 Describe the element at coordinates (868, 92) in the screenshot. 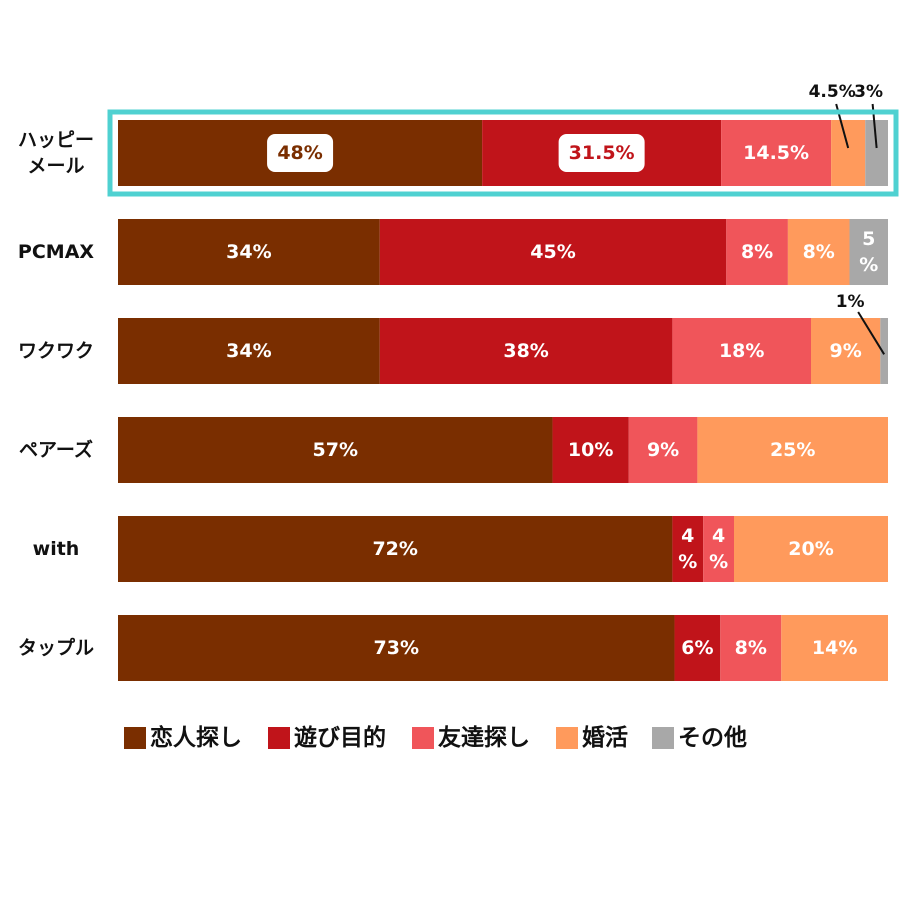

I see `data-label: 3%` at that location.